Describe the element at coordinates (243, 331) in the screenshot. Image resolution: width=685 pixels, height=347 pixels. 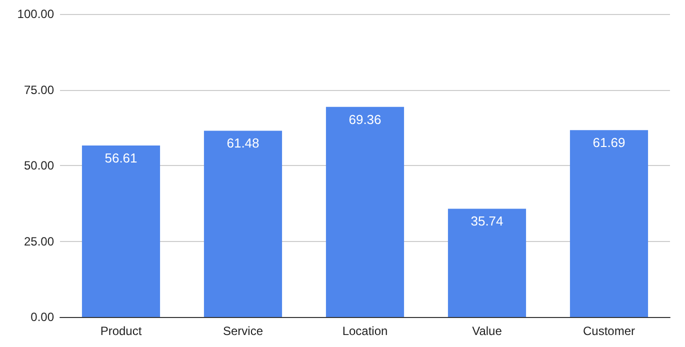
I see `x-tick-label: Service` at that location.